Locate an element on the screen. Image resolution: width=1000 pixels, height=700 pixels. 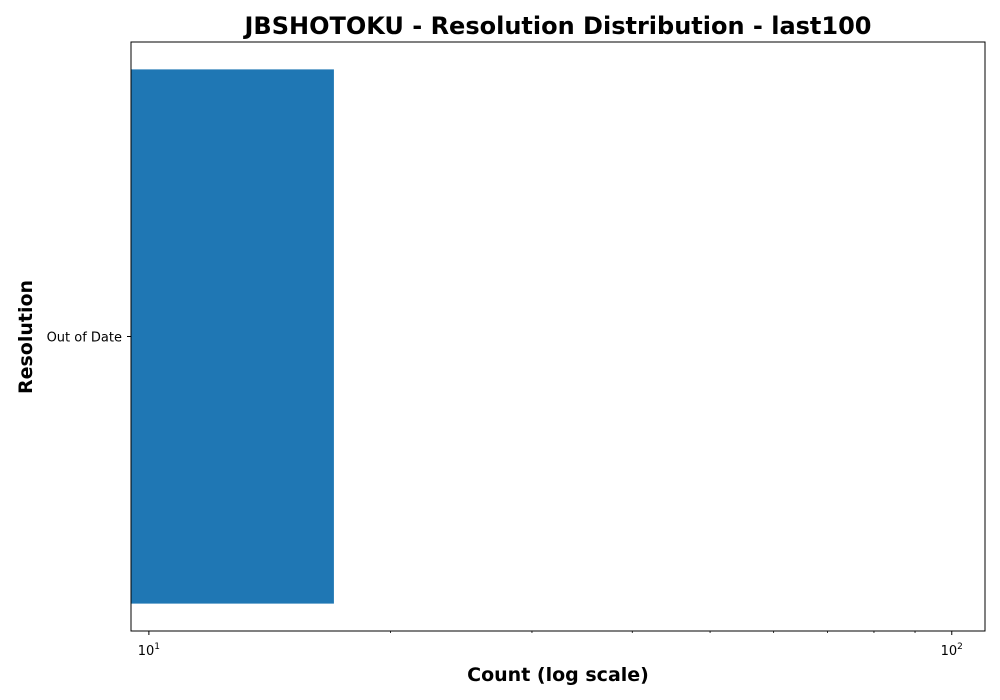
y-axis-label: Resolution is located at coordinates (26, 337).